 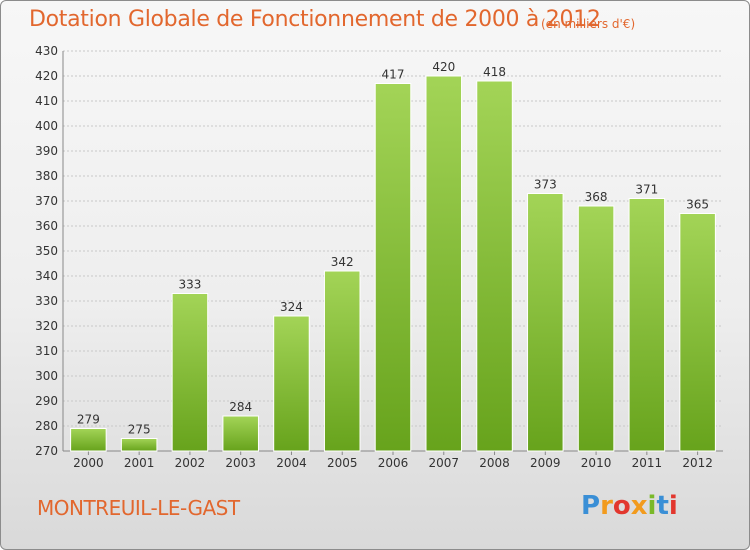 I want to click on y-tick-label: 270, so click(x=46, y=451).